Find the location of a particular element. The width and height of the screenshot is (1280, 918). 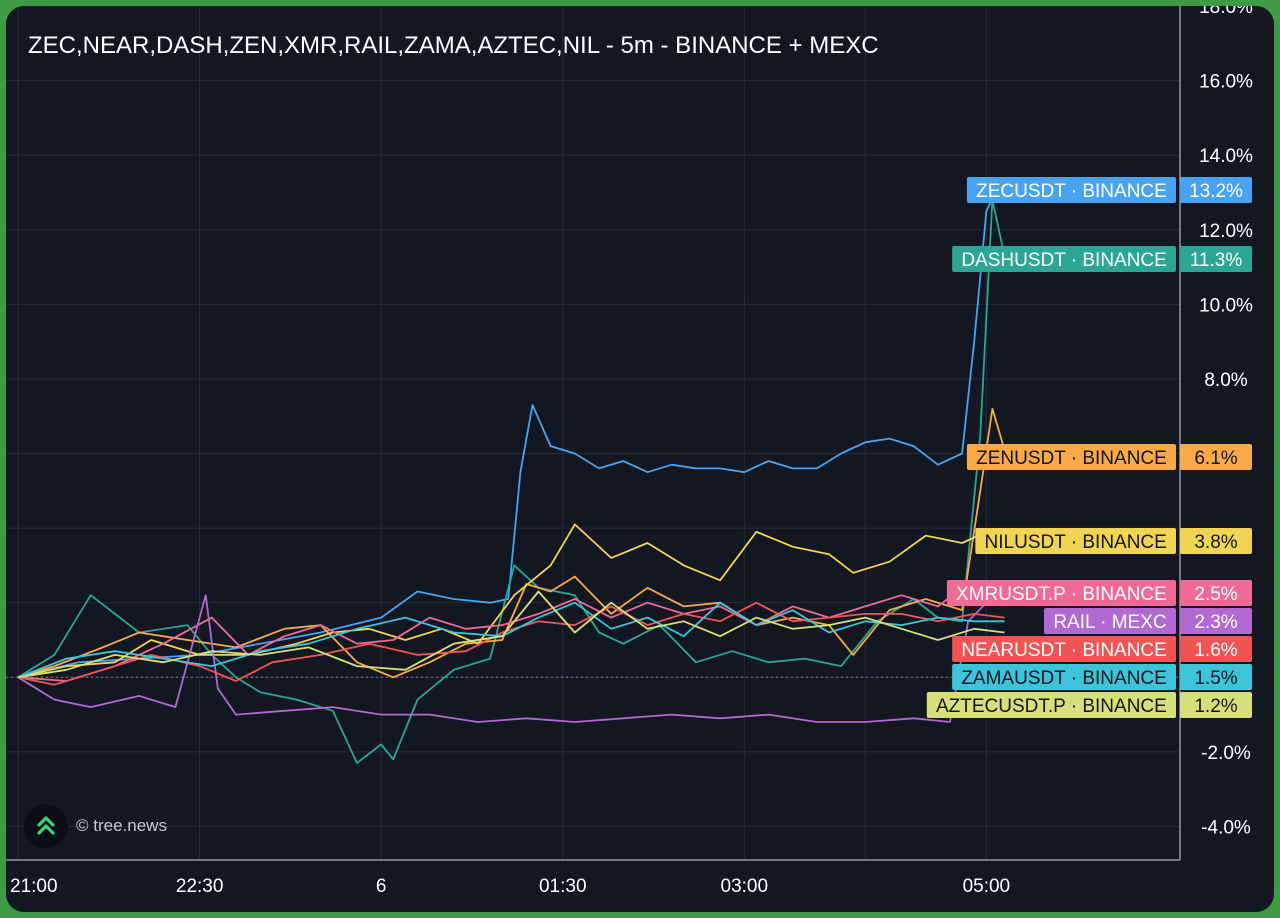

series-name-label: NEARUSDT · BINANCE is located at coordinates (1064, 650).